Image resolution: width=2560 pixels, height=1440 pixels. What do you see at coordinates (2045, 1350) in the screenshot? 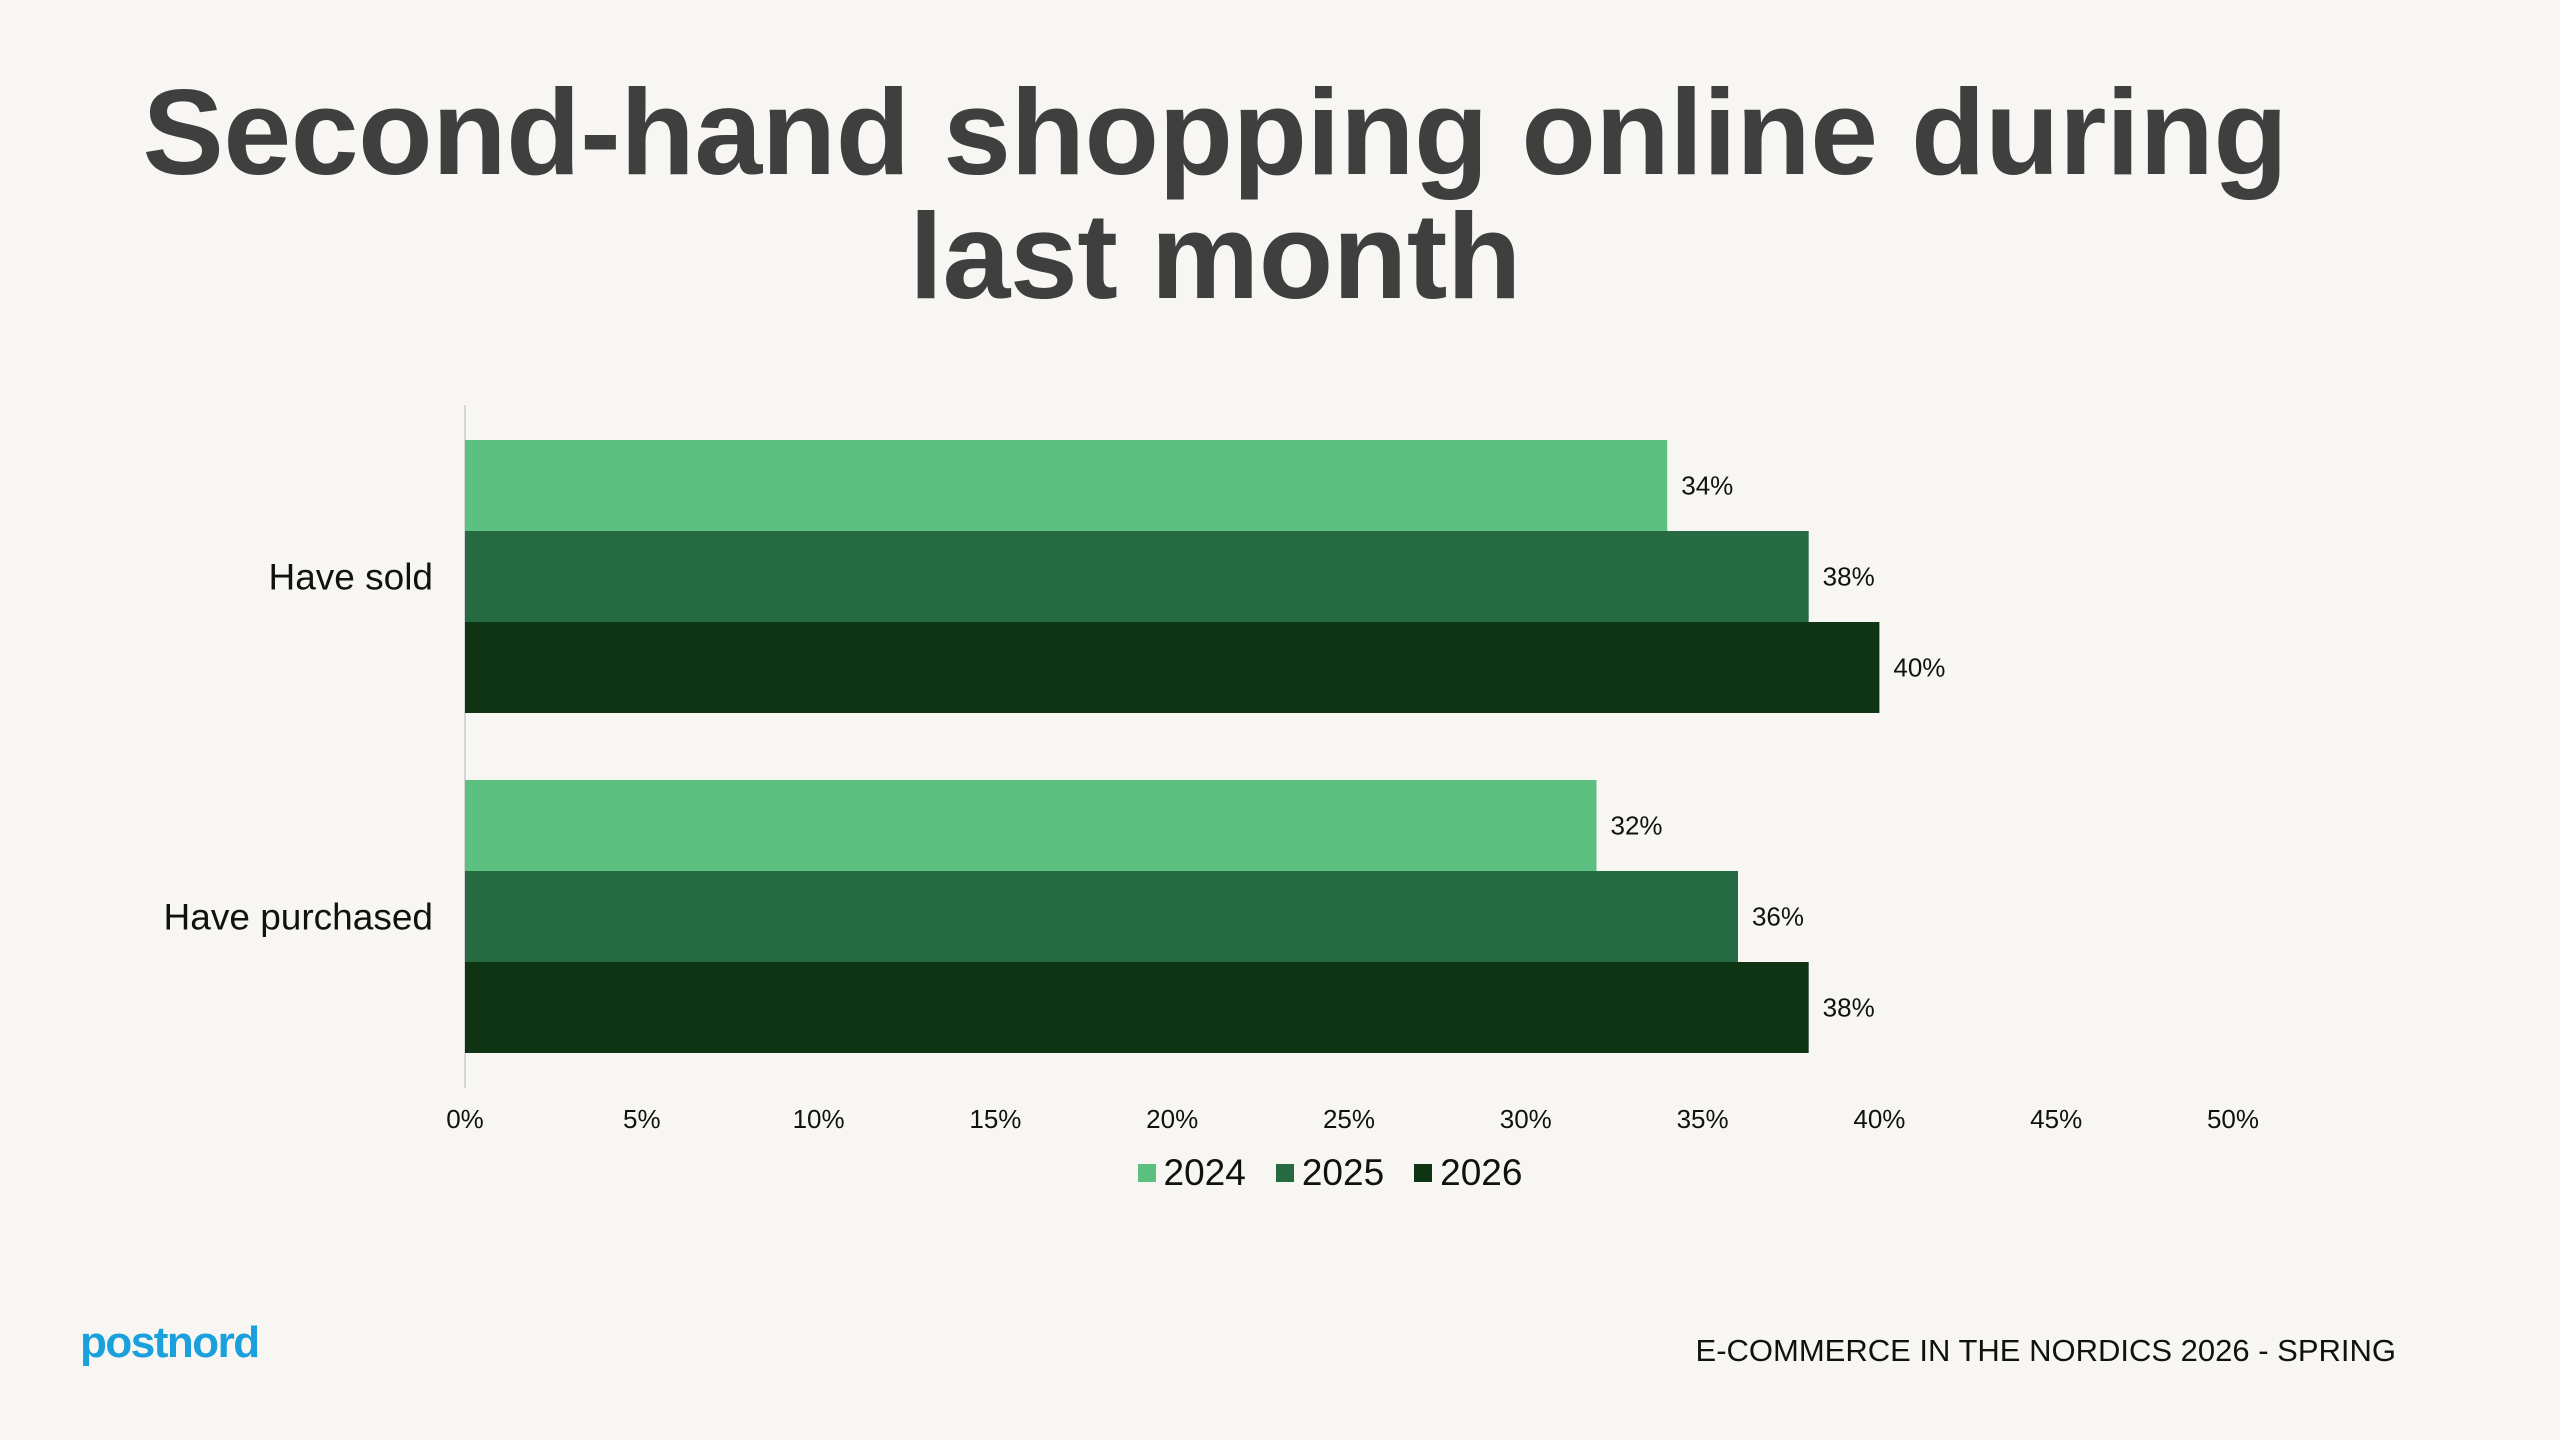
I see `footer-text: E-COMMERCE IN THE NORDICS 2026 - SPRING` at bounding box center [2045, 1350].